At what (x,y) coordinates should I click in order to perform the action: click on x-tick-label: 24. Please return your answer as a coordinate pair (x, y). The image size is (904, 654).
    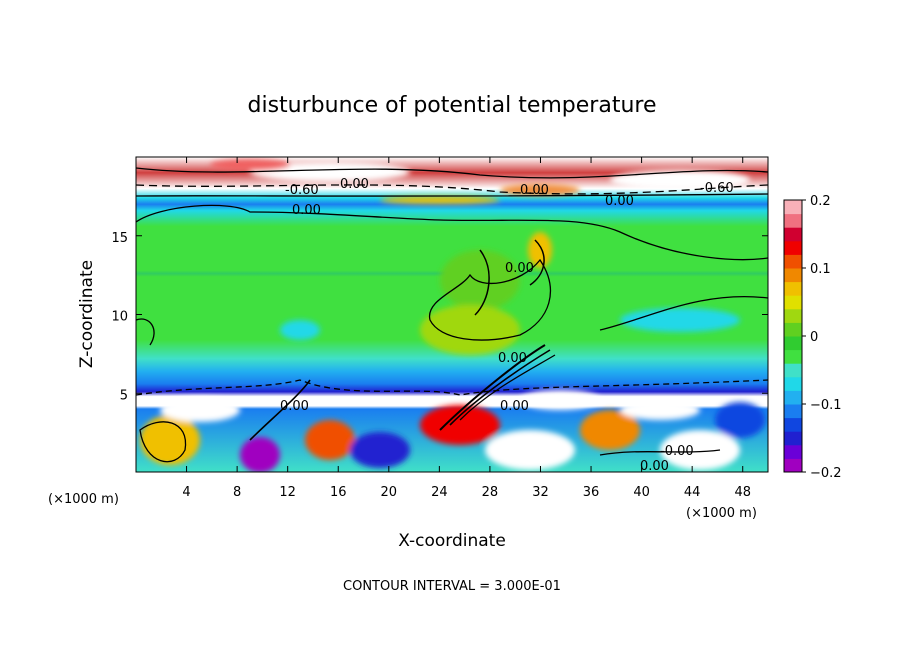
    Looking at the image, I should click on (439, 492).